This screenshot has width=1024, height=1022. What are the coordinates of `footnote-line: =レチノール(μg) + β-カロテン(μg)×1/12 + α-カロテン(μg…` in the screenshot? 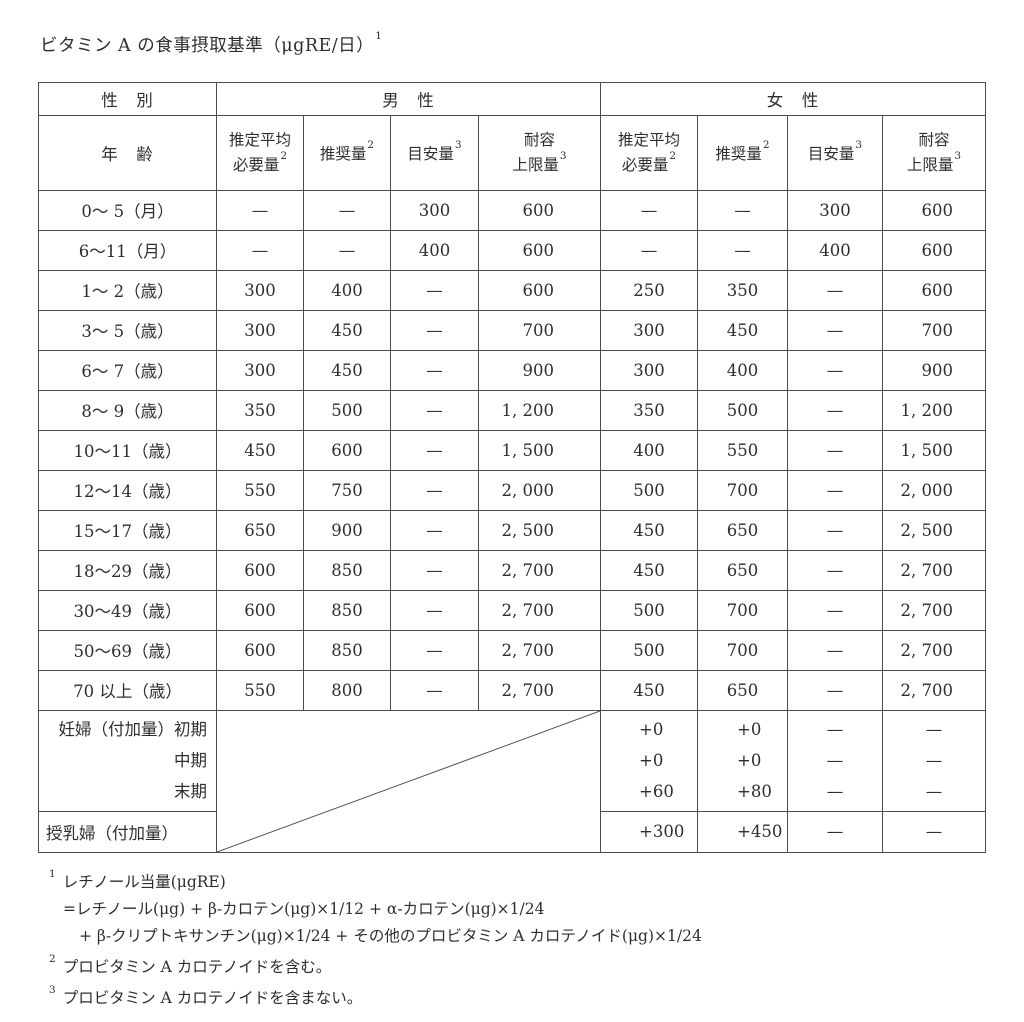 It's located at (304, 908).